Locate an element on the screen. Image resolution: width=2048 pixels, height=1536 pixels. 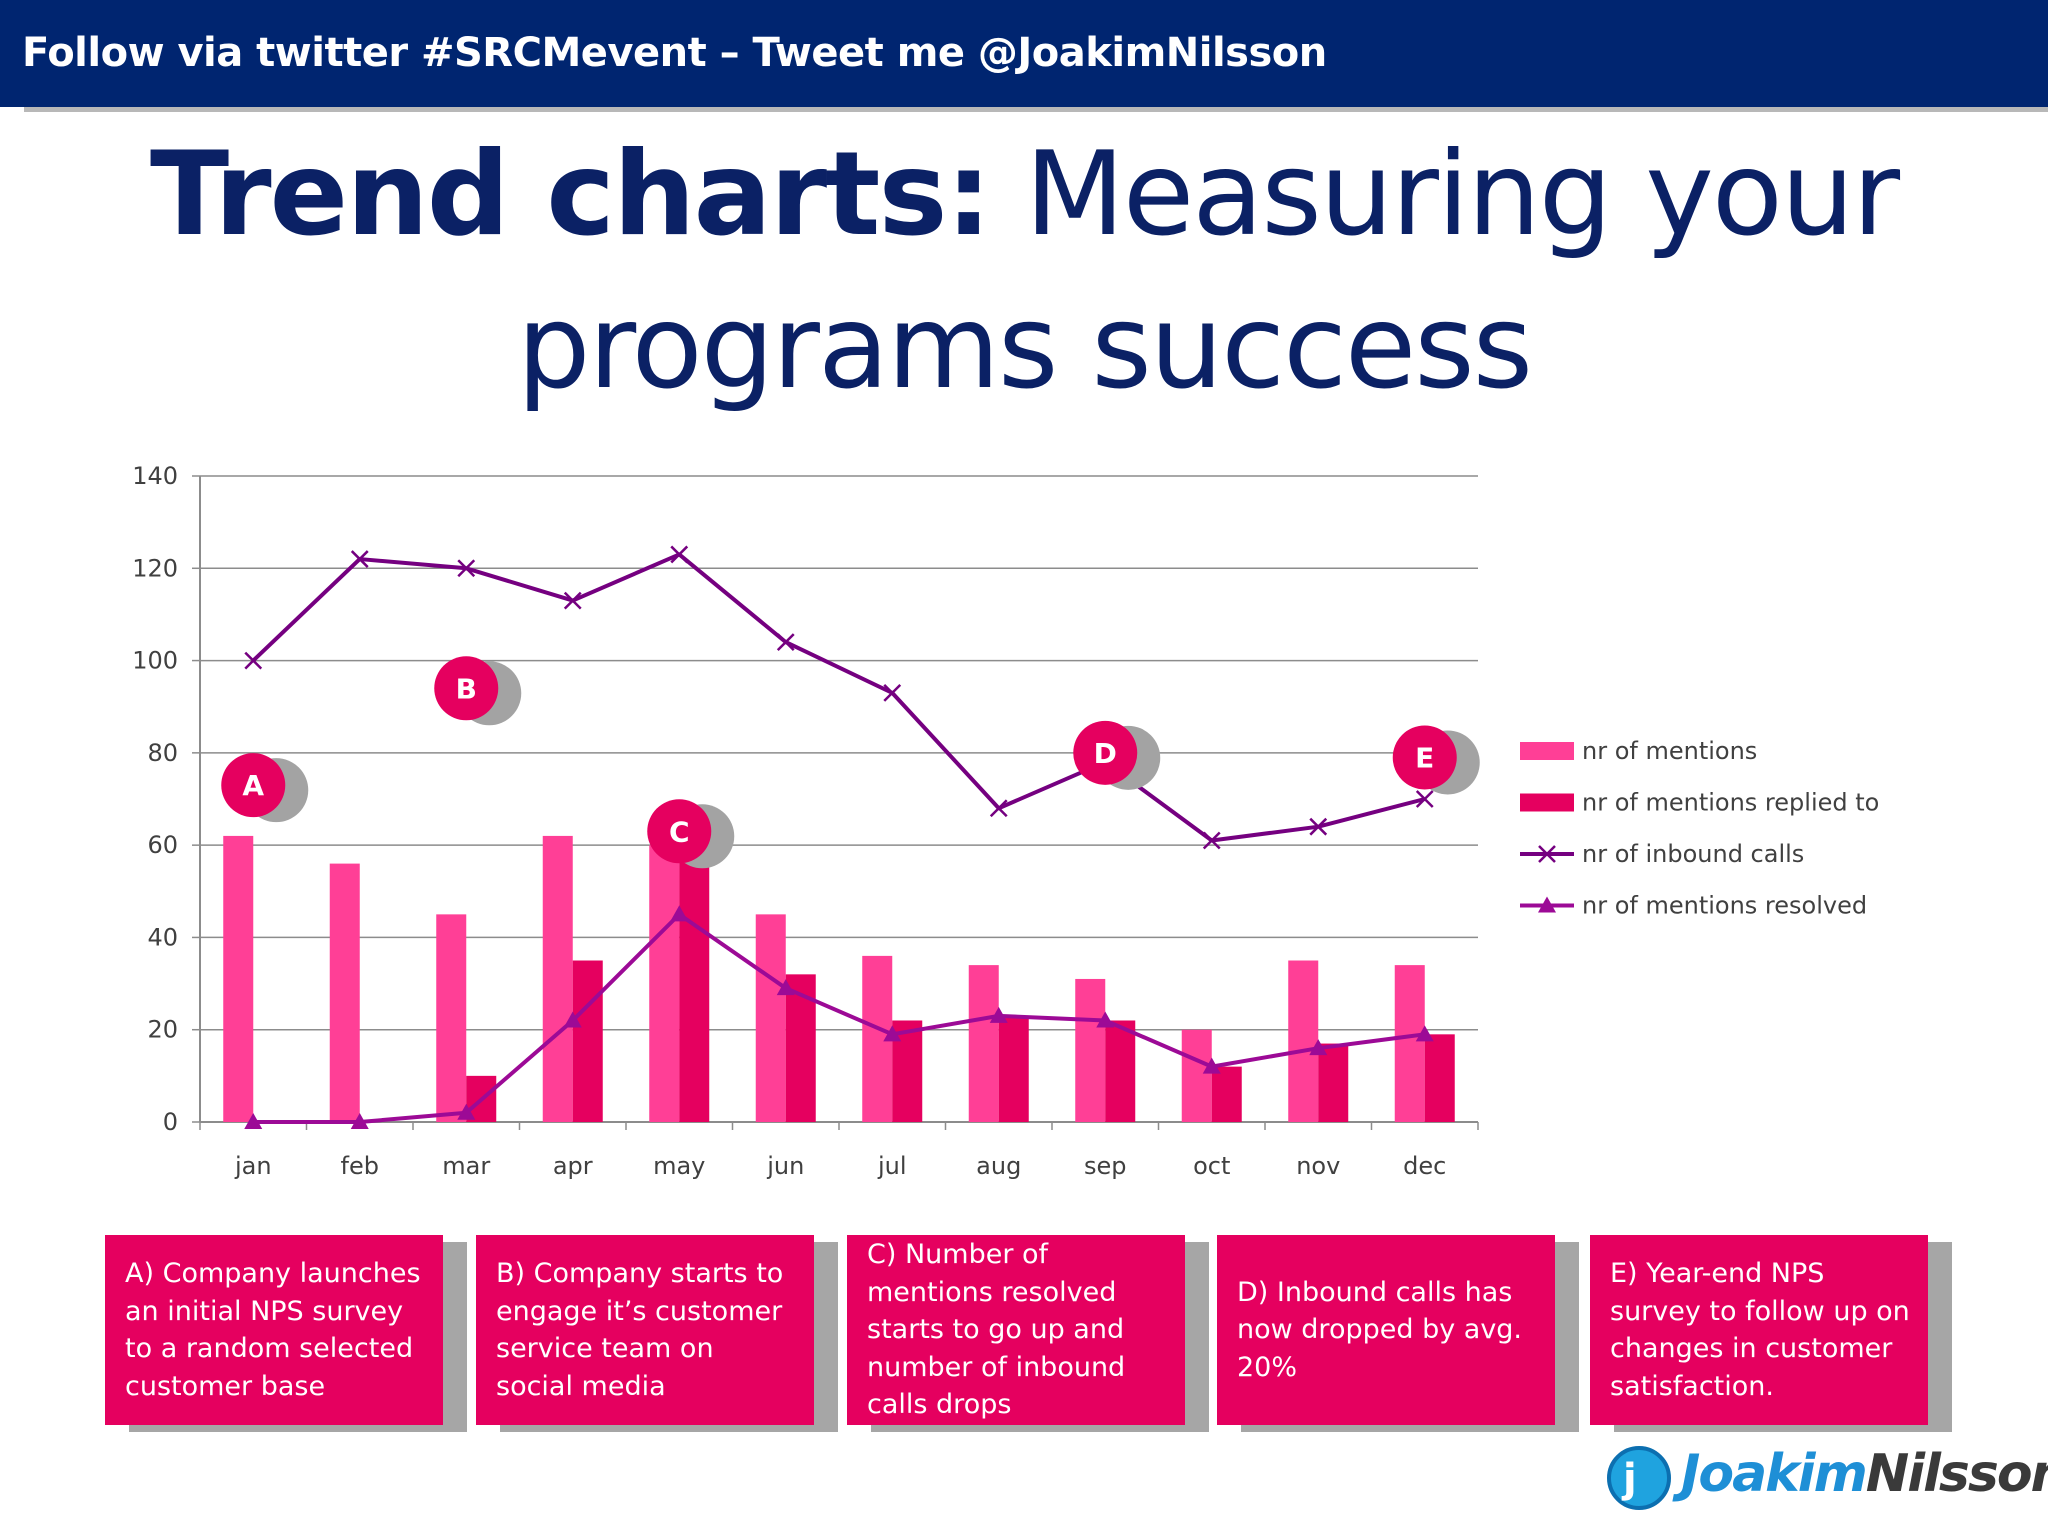
banner-divider is located at coordinates (1036, 109).